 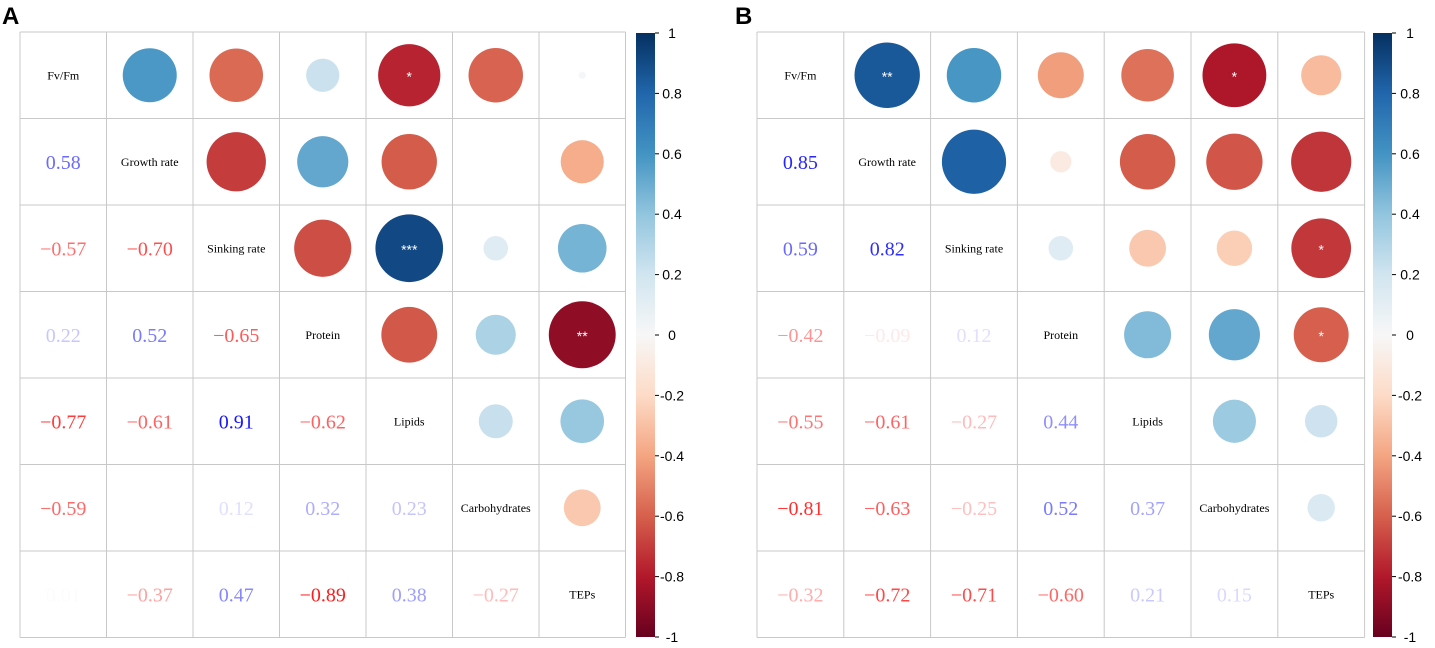 I want to click on coefficient-label: −0.60, so click(x=1061, y=595).